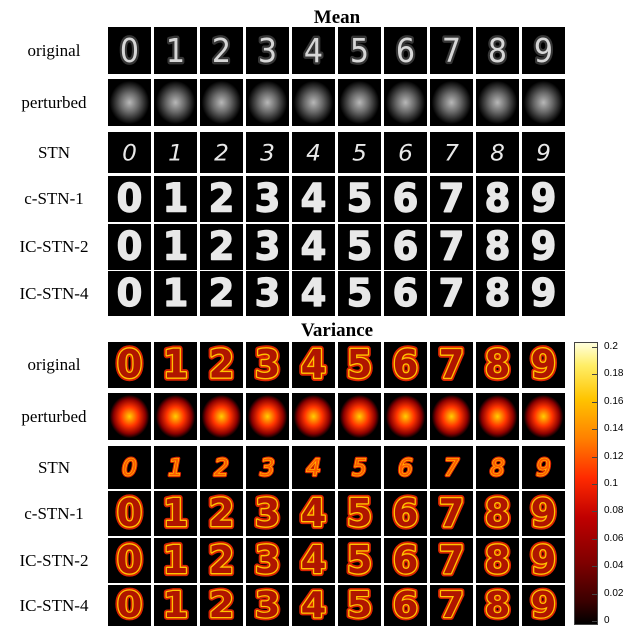 This screenshot has height=629, width=626. Describe the element at coordinates (54, 198) in the screenshot. I see `mean-row-label: c-STN-1` at that location.